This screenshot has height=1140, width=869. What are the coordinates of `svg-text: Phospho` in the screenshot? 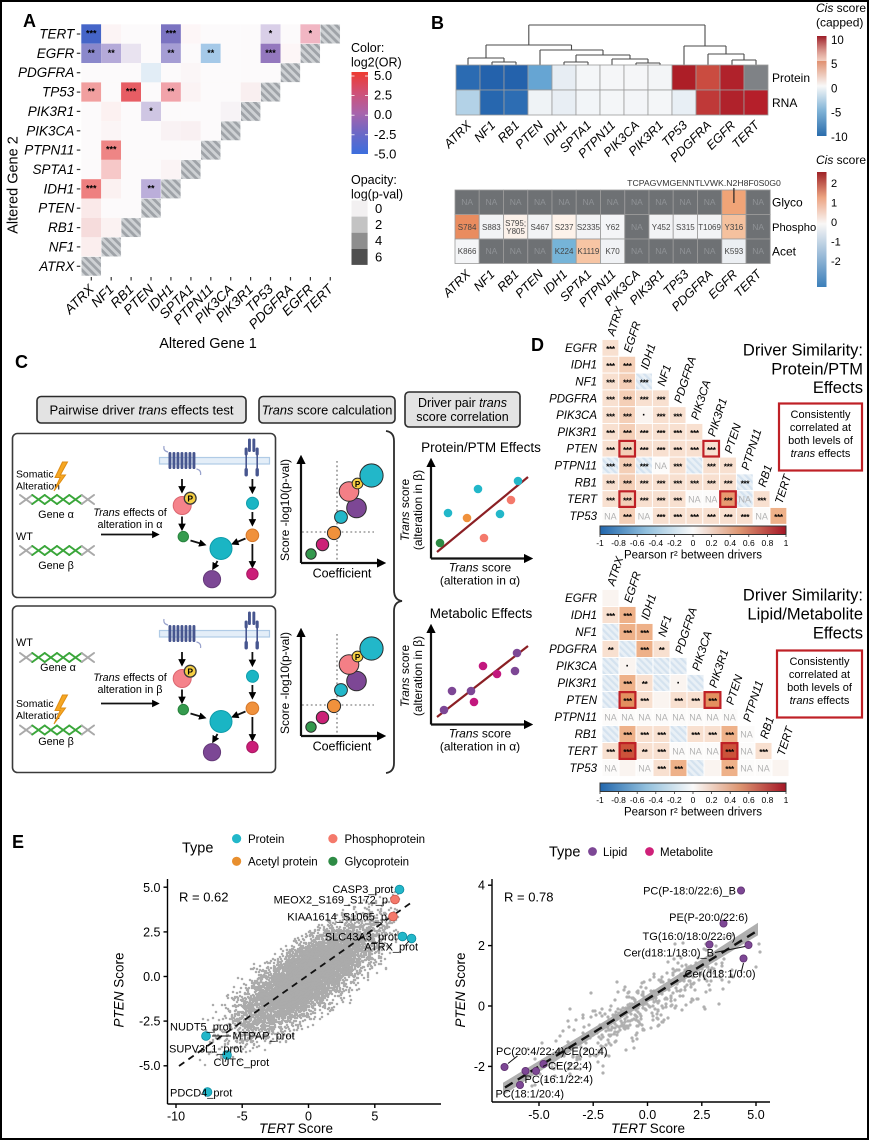 It's located at (794, 228).